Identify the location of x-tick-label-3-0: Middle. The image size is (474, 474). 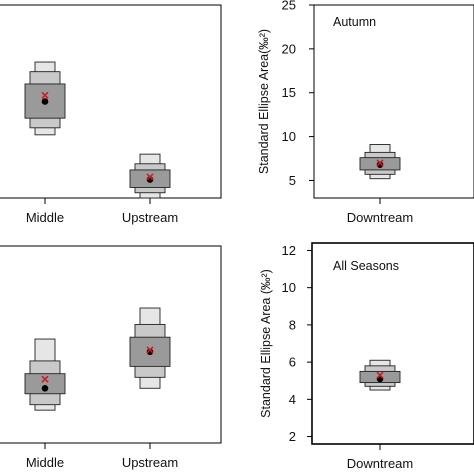
(45, 462).